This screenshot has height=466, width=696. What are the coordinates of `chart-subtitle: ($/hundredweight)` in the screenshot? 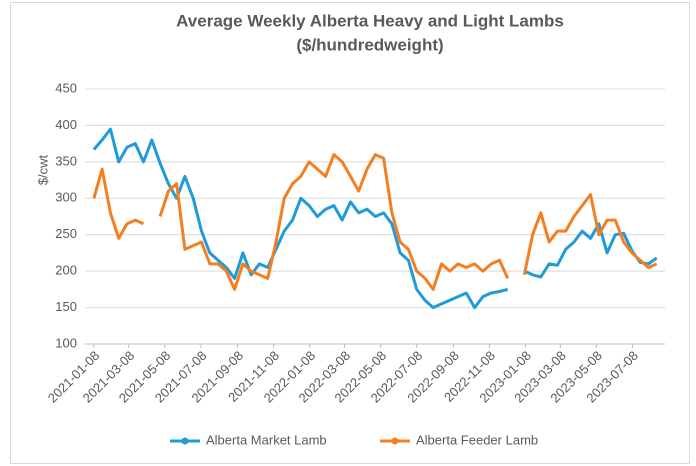 It's located at (369, 44).